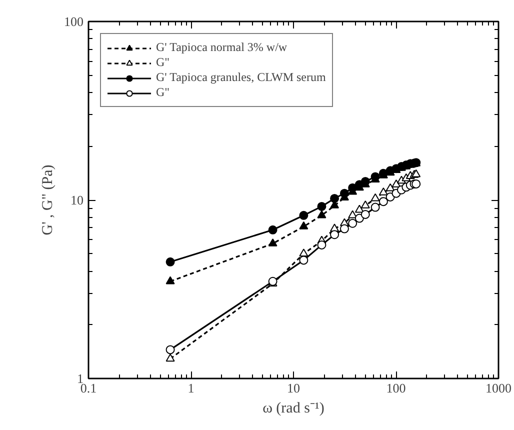  What do you see at coordinates (241, 77) in the screenshot?
I see `legend-label: G' Tapioca granules, CLWM serum` at bounding box center [241, 77].